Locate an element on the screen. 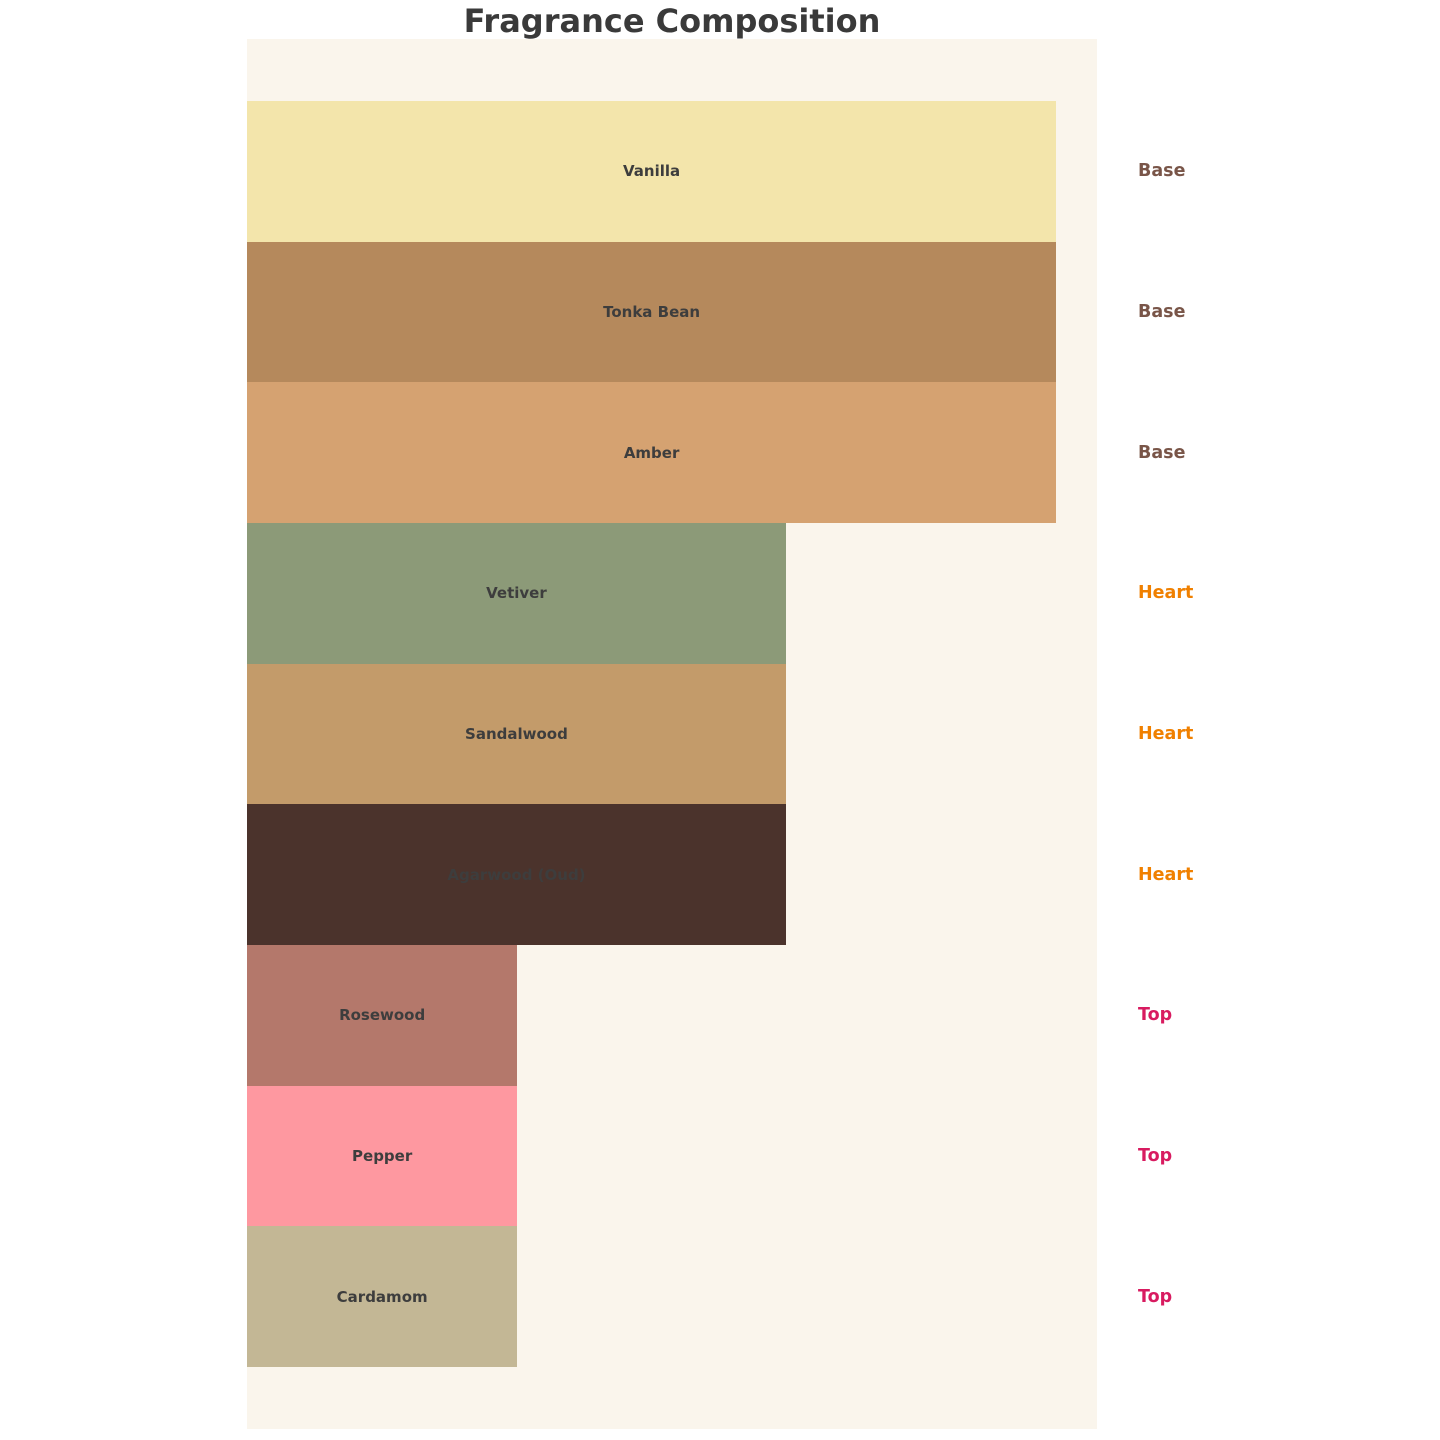 The image size is (1440, 1440). bar-row-vetiver: Vetiver Heart is located at coordinates (720, 593).